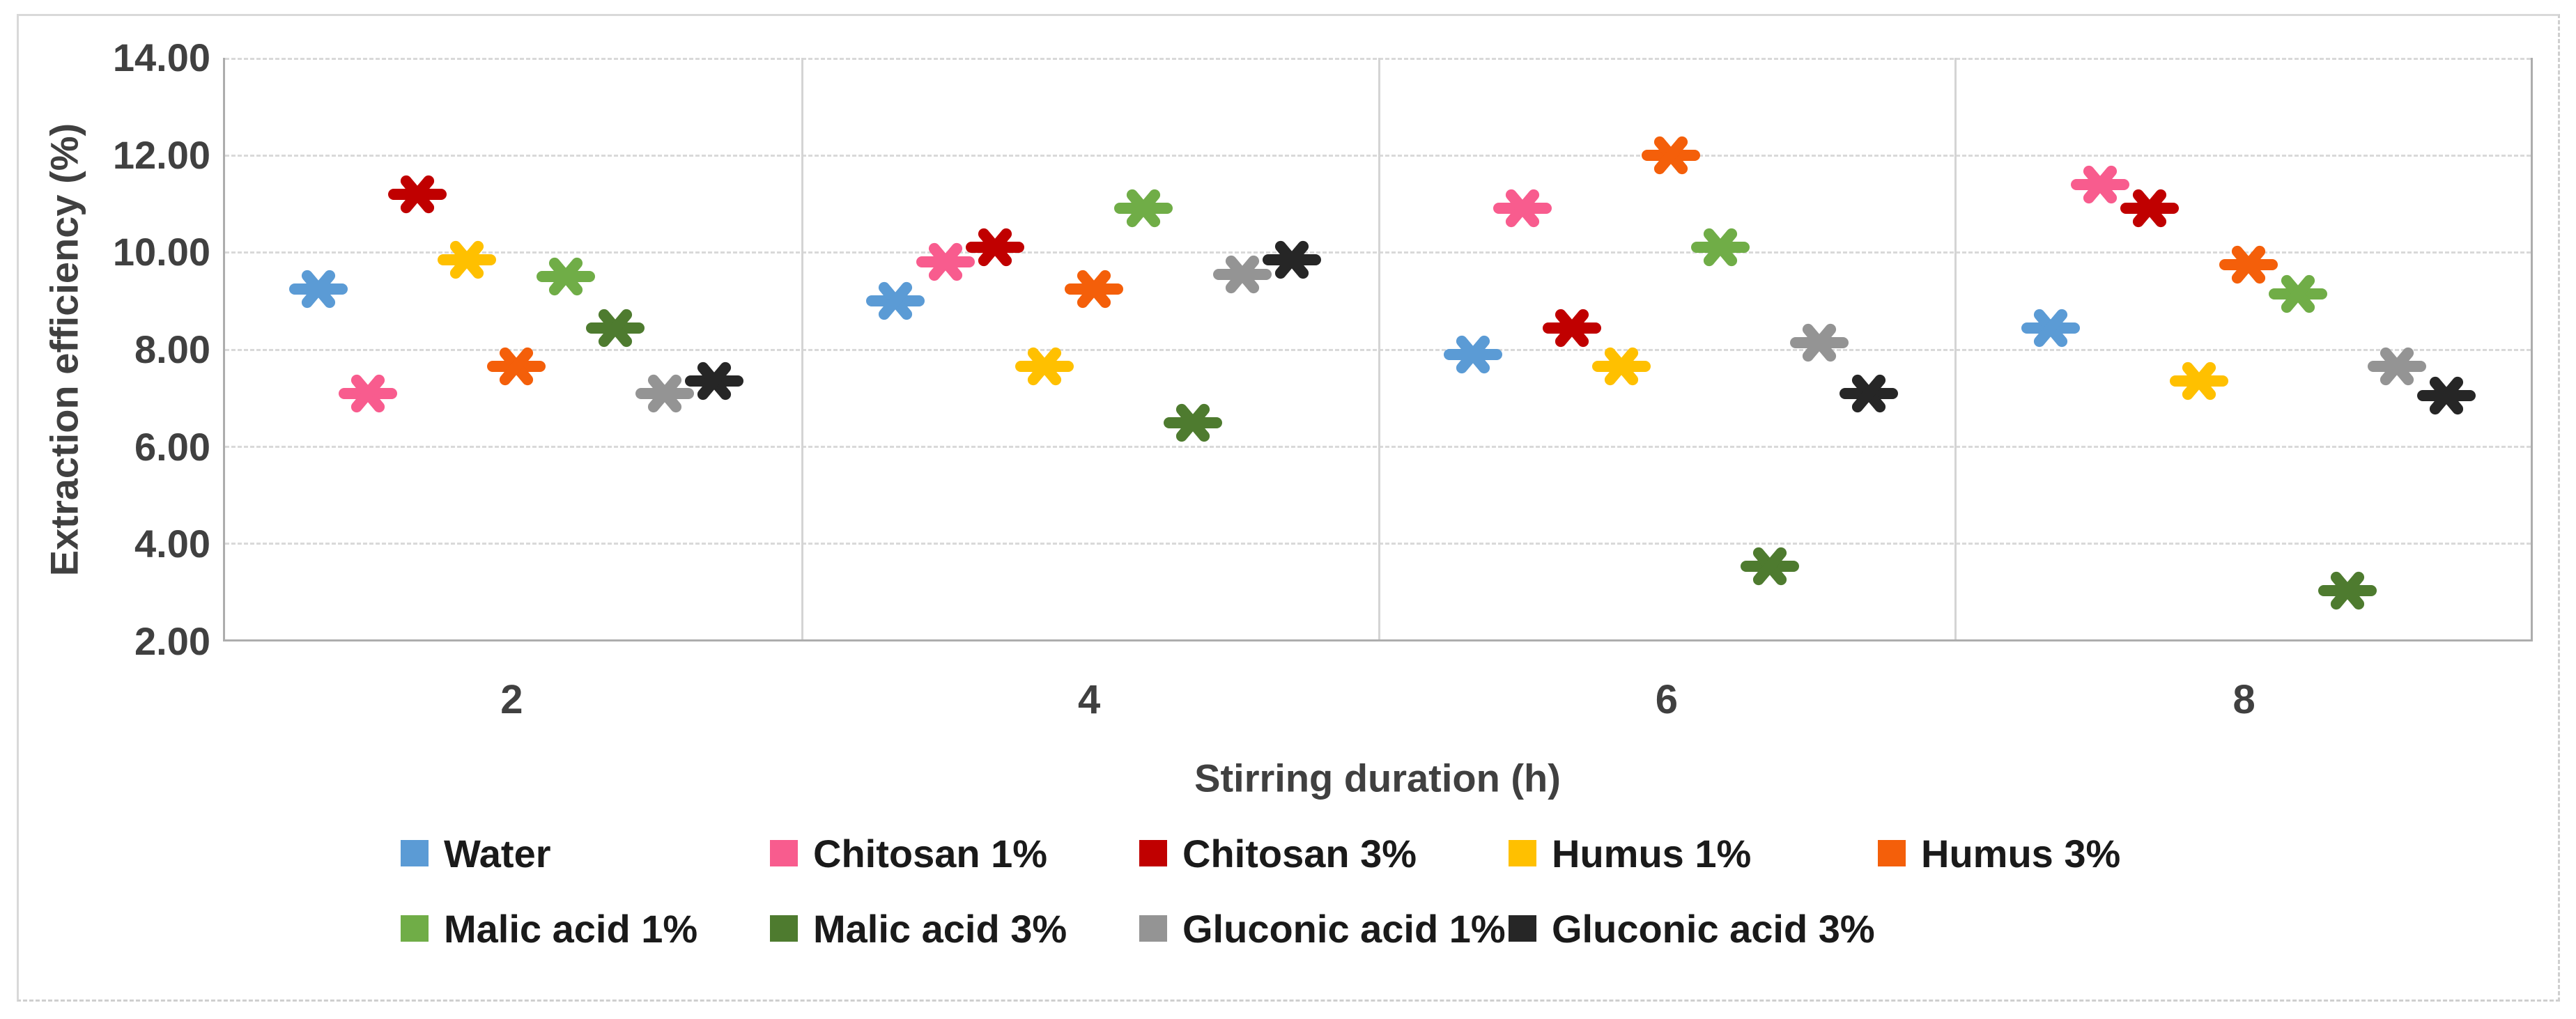 This screenshot has height=1019, width=2576. I want to click on legend-item-gluconic-acid-1: Gluconic acid 1%, so click(1322, 928).